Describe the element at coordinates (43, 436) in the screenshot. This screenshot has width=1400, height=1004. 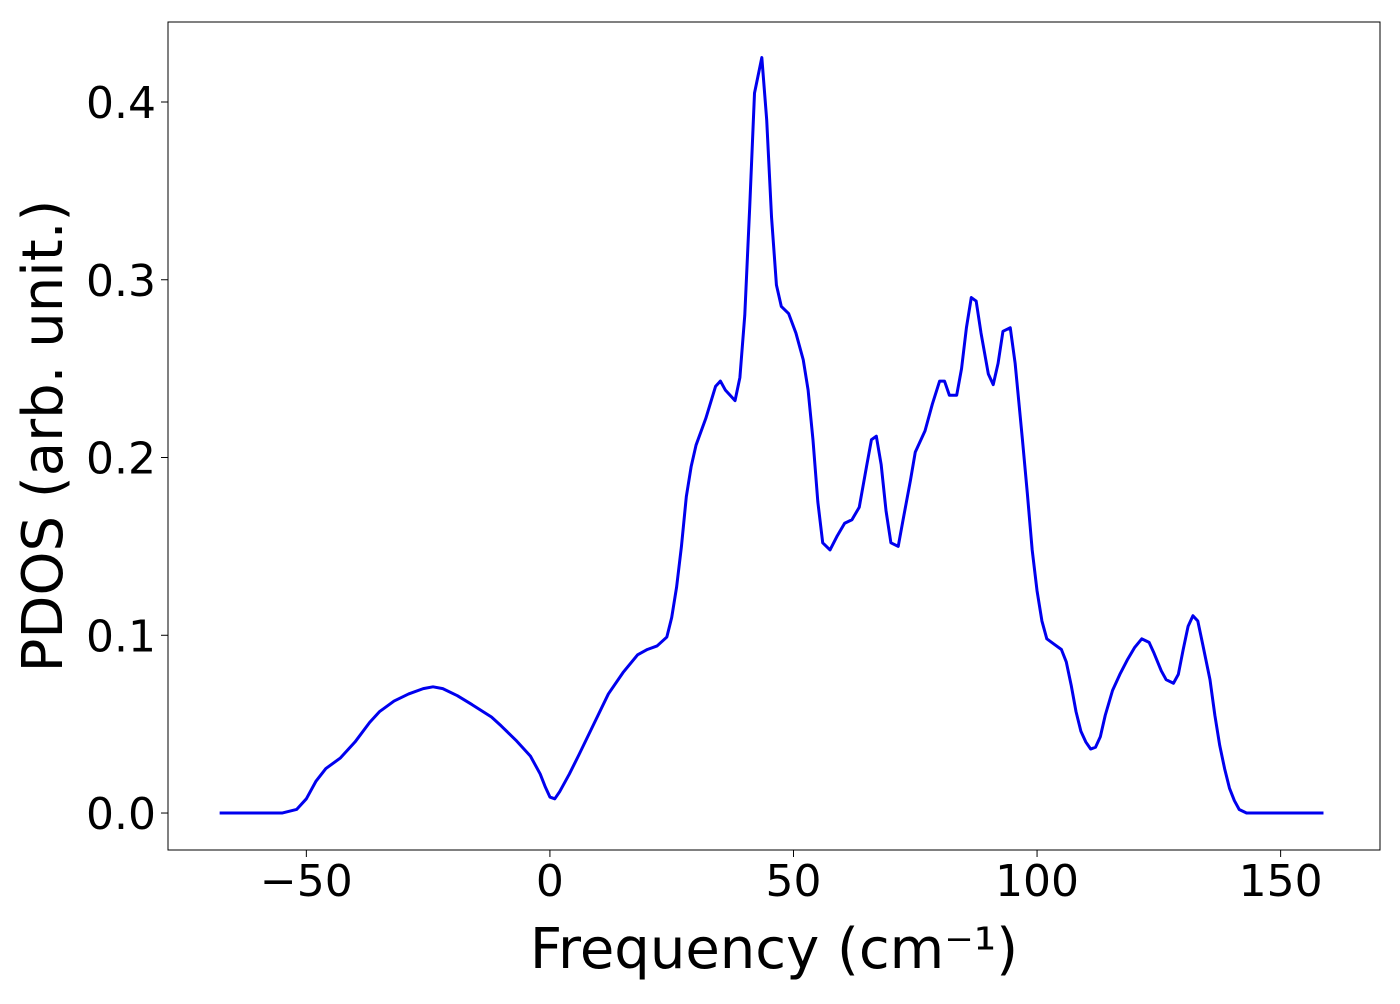
I see `y-axis-label: PDOS (arb. unit.)` at that location.